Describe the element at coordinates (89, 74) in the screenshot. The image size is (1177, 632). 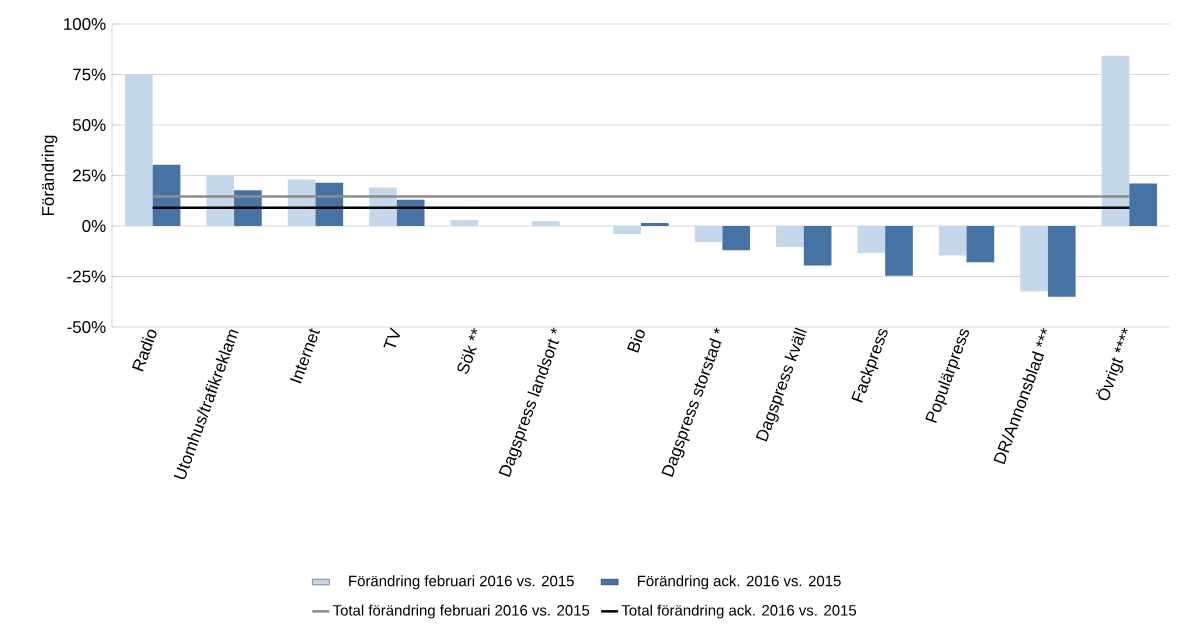
I see `y-tick-label: 75%` at that location.